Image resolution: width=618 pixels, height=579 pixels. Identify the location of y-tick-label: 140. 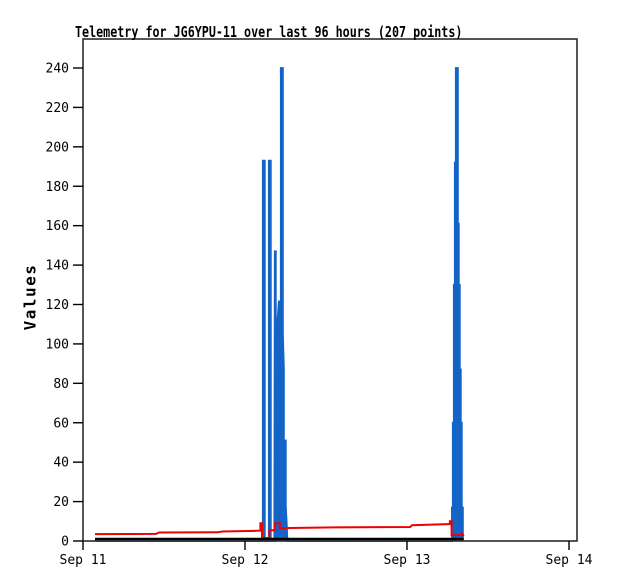
(57, 266).